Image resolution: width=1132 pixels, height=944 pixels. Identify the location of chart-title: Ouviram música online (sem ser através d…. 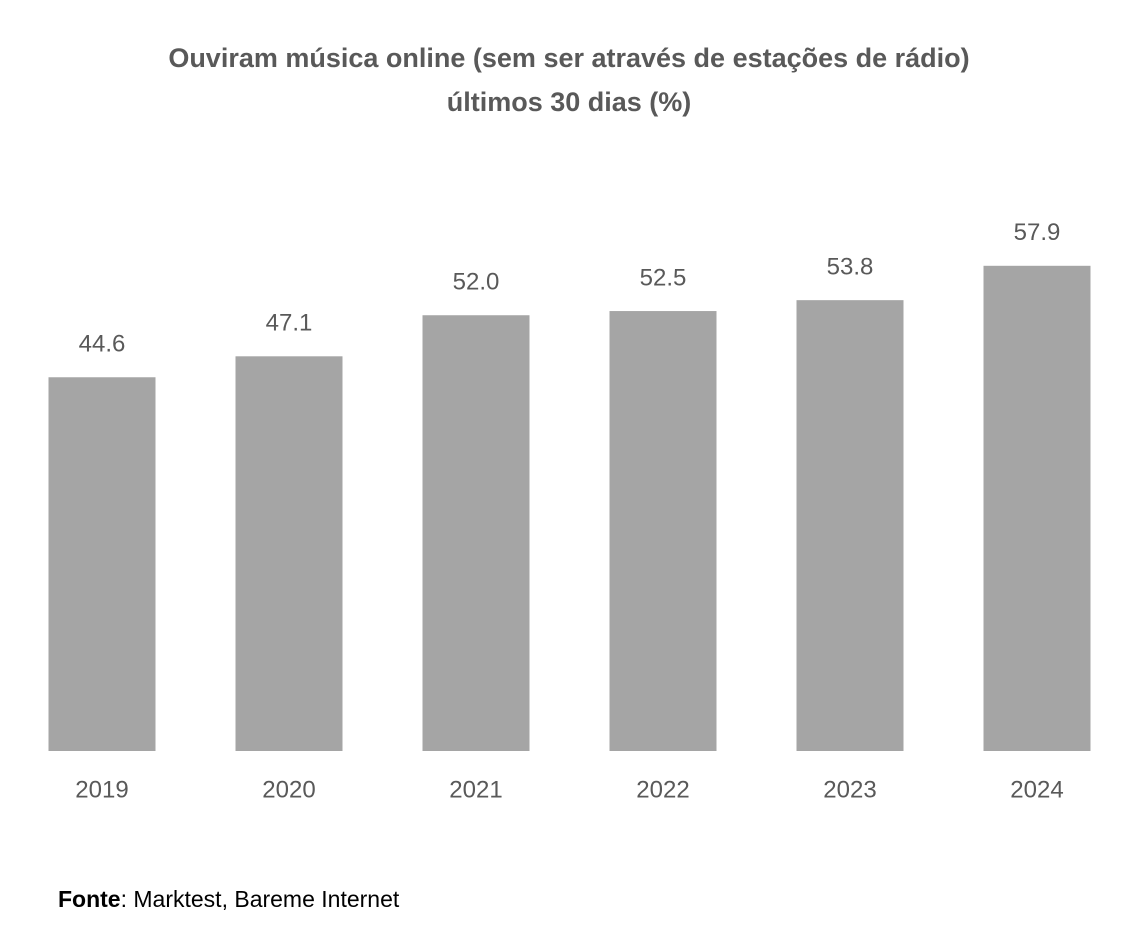
(568, 58).